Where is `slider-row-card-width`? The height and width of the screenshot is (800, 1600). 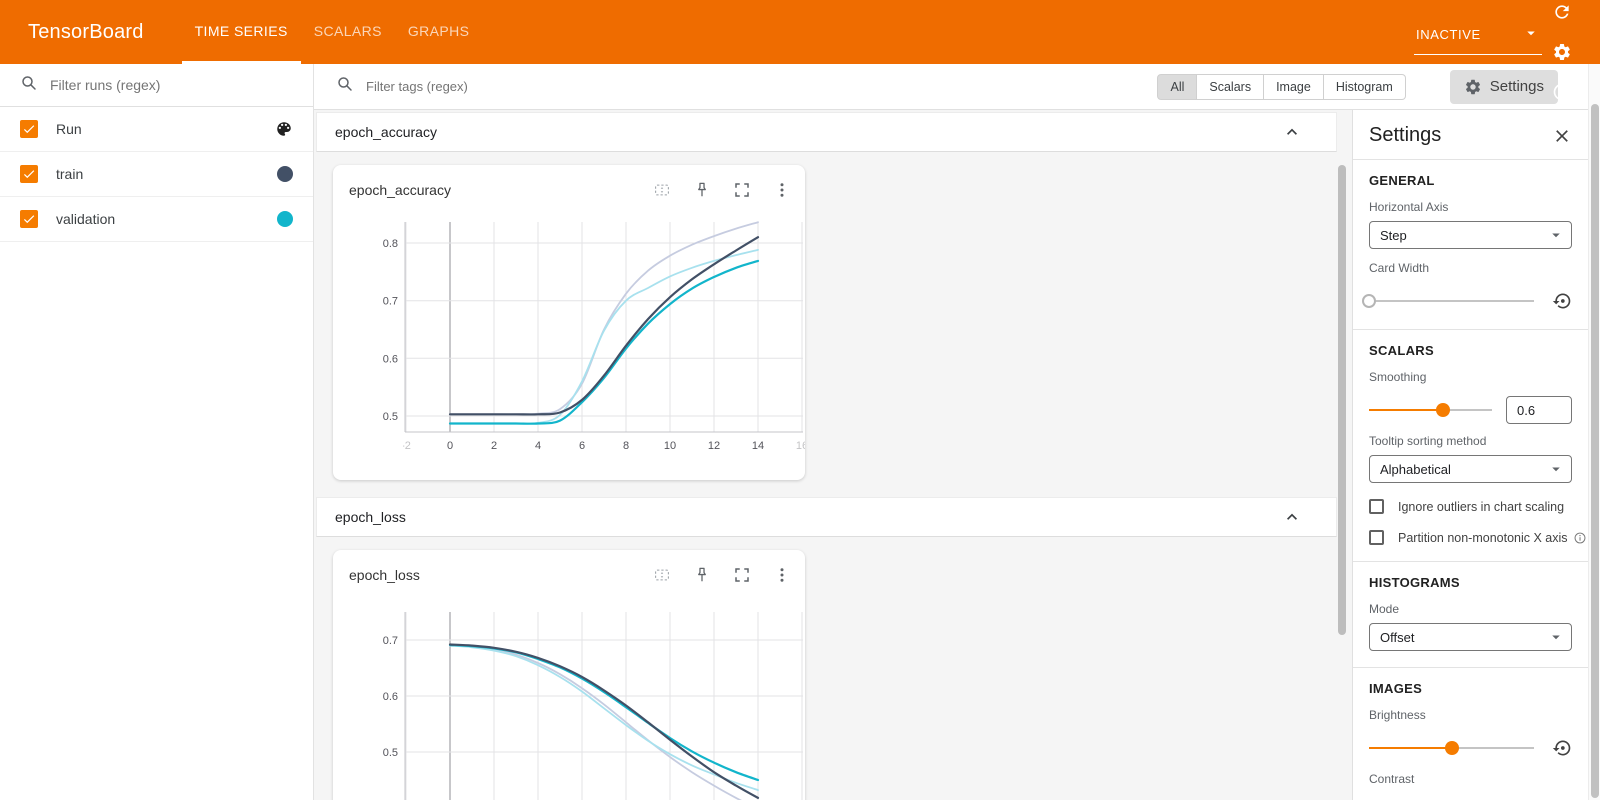
slider-row-card-width is located at coordinates (1467, 301).